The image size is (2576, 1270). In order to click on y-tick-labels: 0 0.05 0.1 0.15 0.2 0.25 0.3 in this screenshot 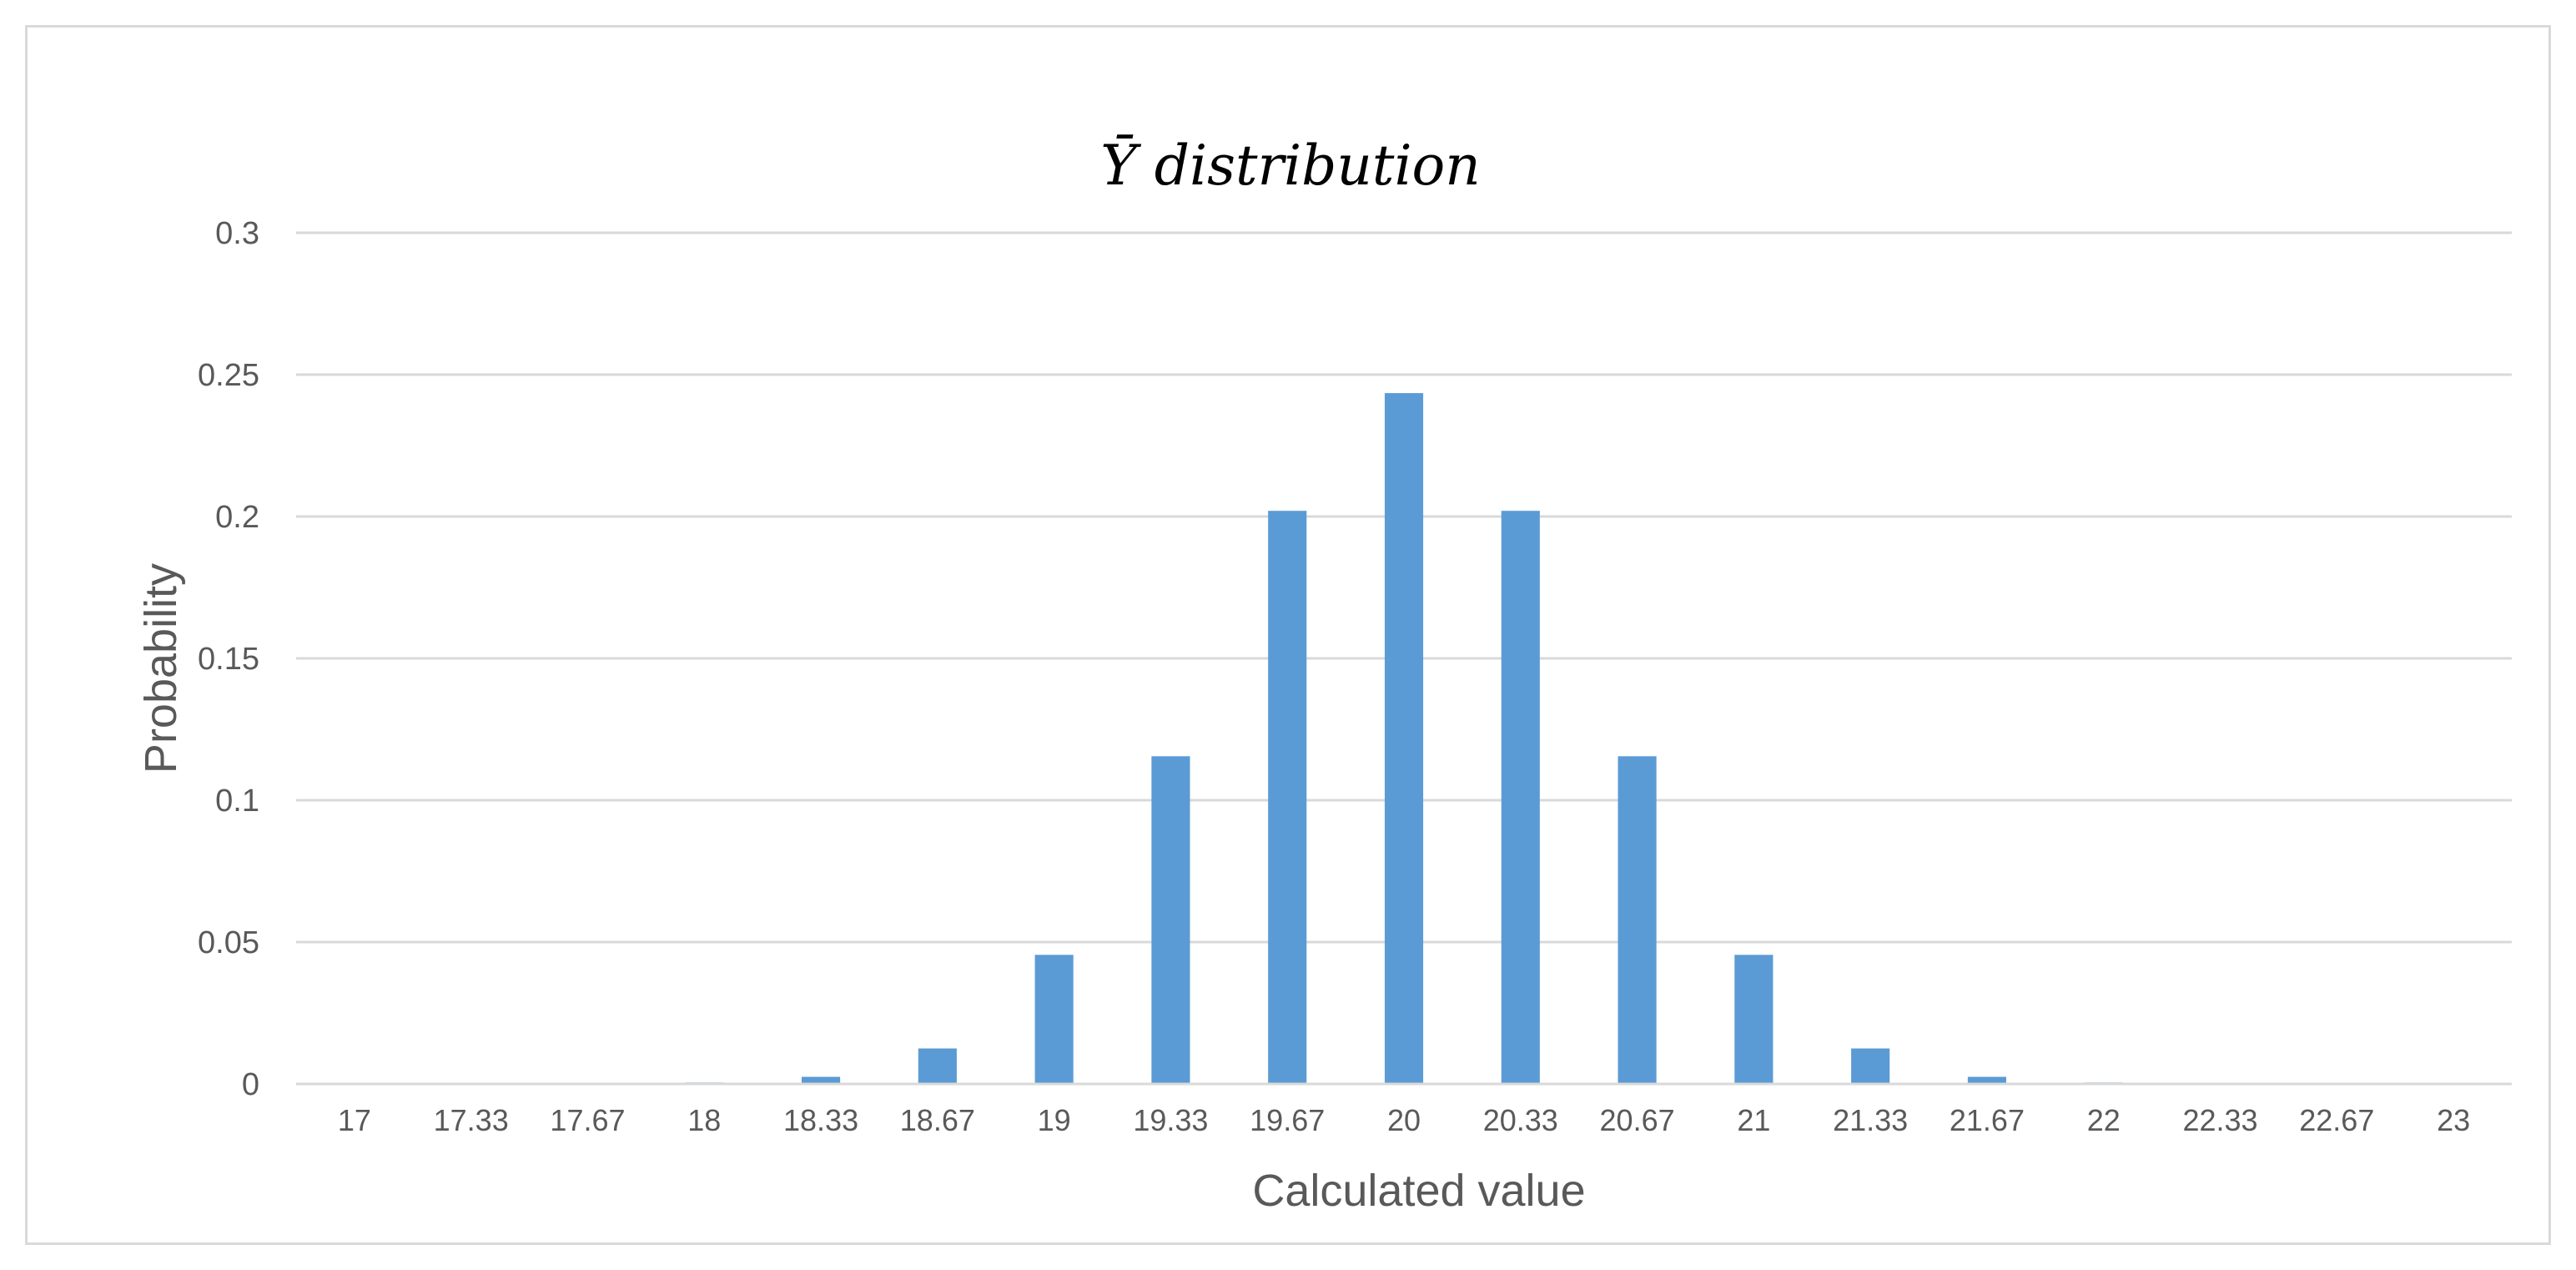, I will do `click(228, 659)`.